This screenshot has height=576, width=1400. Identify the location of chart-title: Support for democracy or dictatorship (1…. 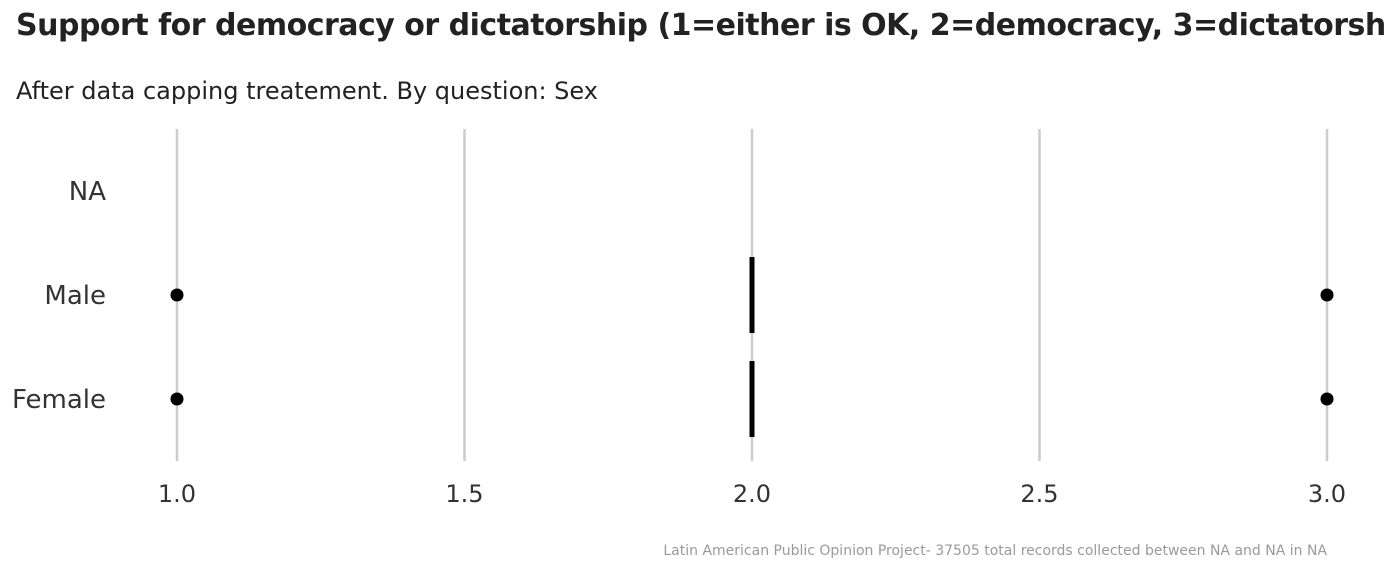
(701, 25).